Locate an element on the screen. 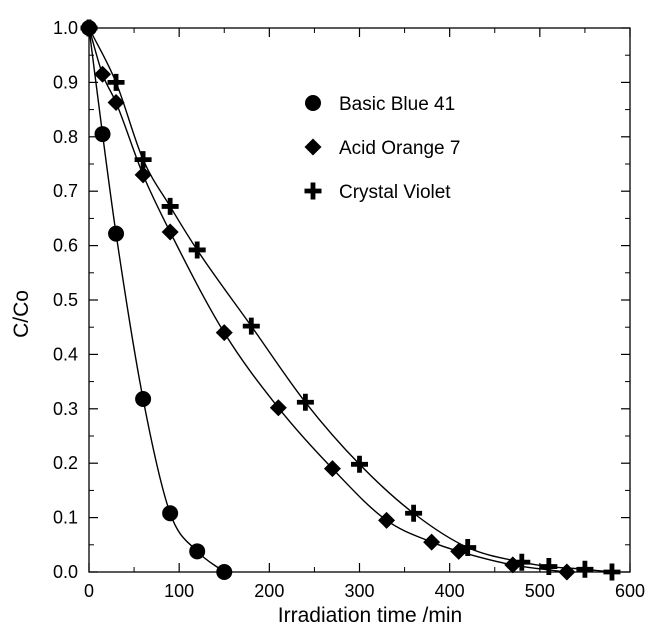 The height and width of the screenshot is (628, 647). y-tick-label: 1.0 is located at coordinates (65, 28).